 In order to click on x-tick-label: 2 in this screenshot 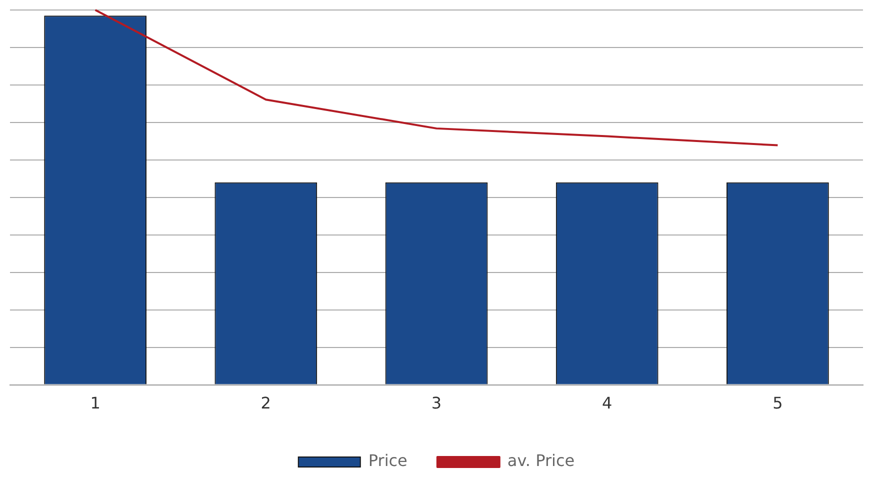, I will do `click(265, 403)`.